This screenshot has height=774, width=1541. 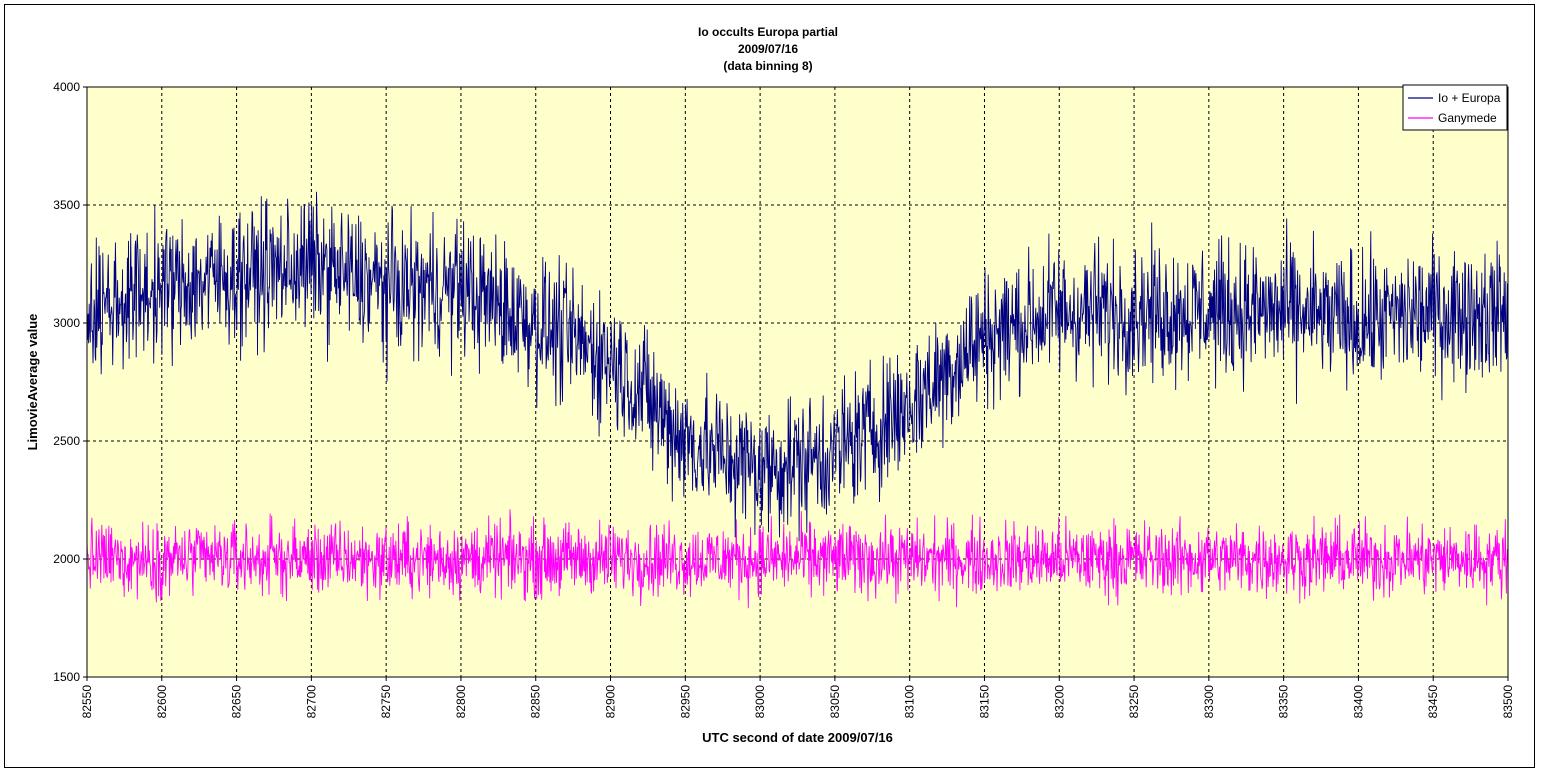 What do you see at coordinates (87, 702) in the screenshot?
I see `x-tick-label: 82550` at bounding box center [87, 702].